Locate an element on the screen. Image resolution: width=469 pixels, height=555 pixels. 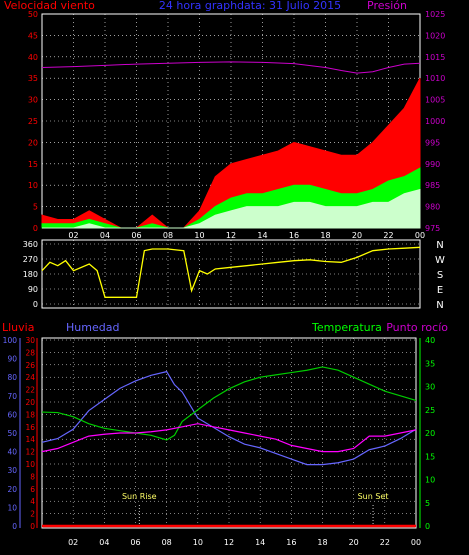
temperature-right-ticks: 0 5 10 15 20 25 30 35 40 is located at coordinates (430, 433).